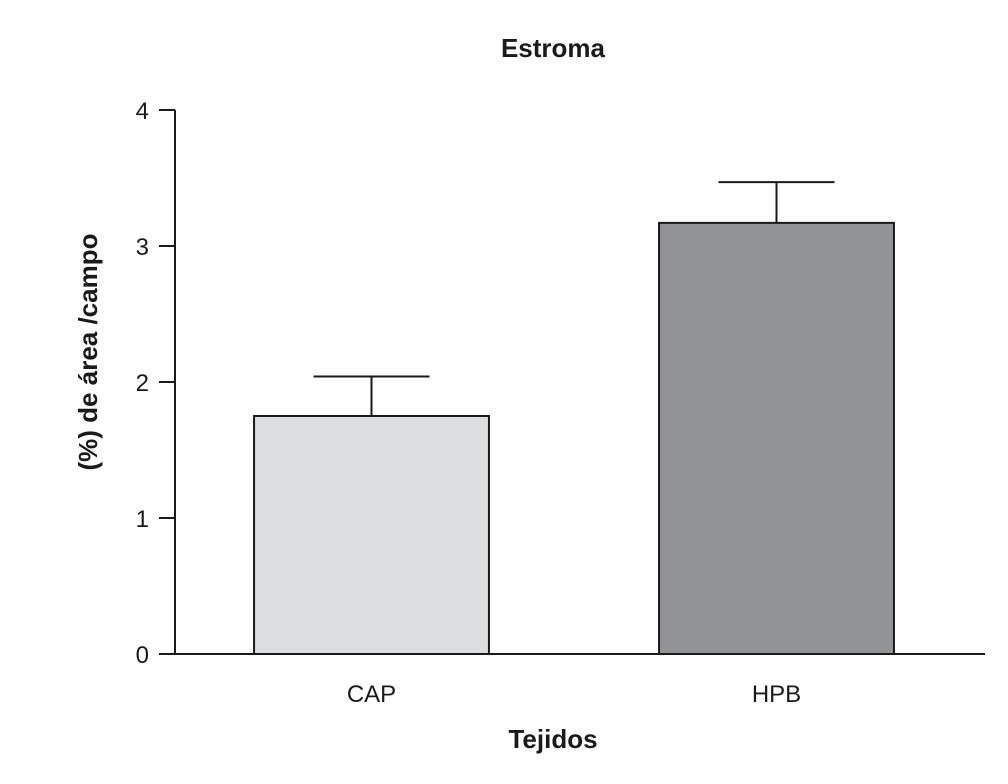  Describe the element at coordinates (88, 352) in the screenshot. I see `y-axis-label: (%) de área /campo` at that location.